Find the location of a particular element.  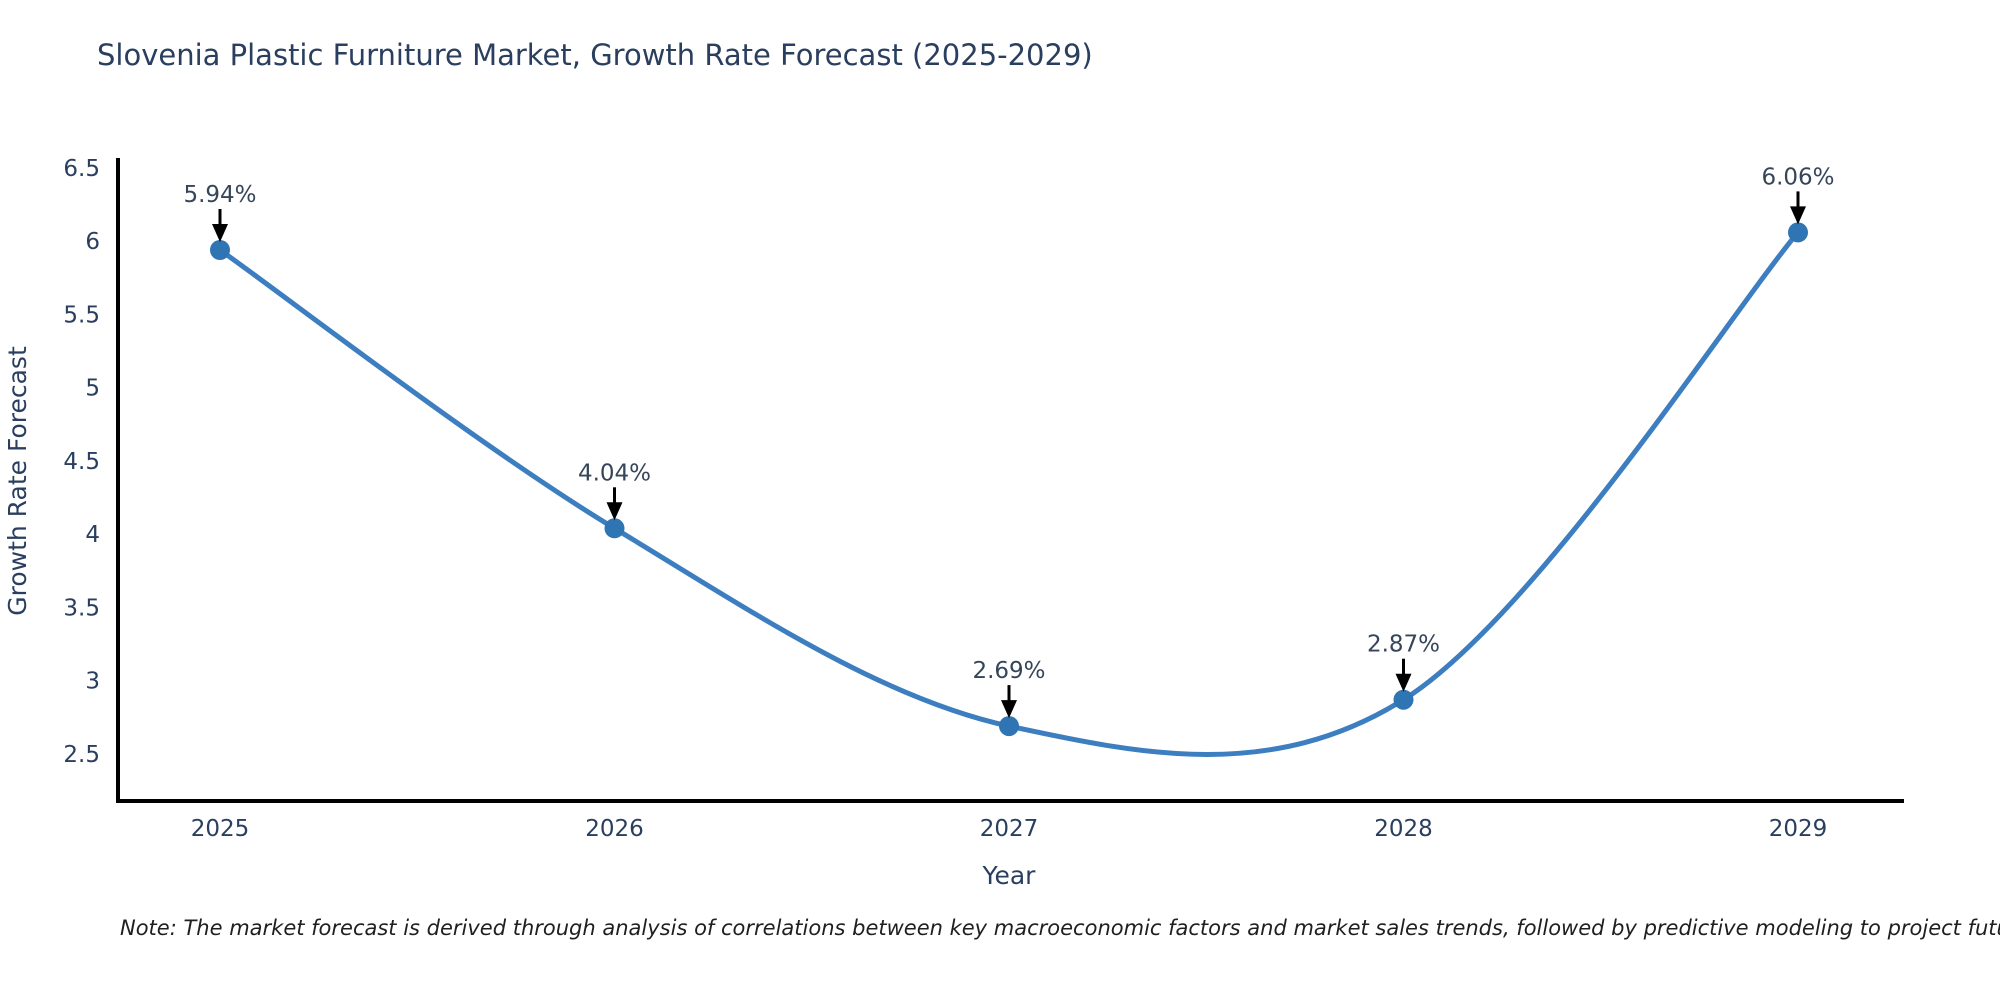

y-axis-tick-labels: 2.5 3 3.5 4 4.5 5 5.5 6 6.5 is located at coordinates (81, 462).